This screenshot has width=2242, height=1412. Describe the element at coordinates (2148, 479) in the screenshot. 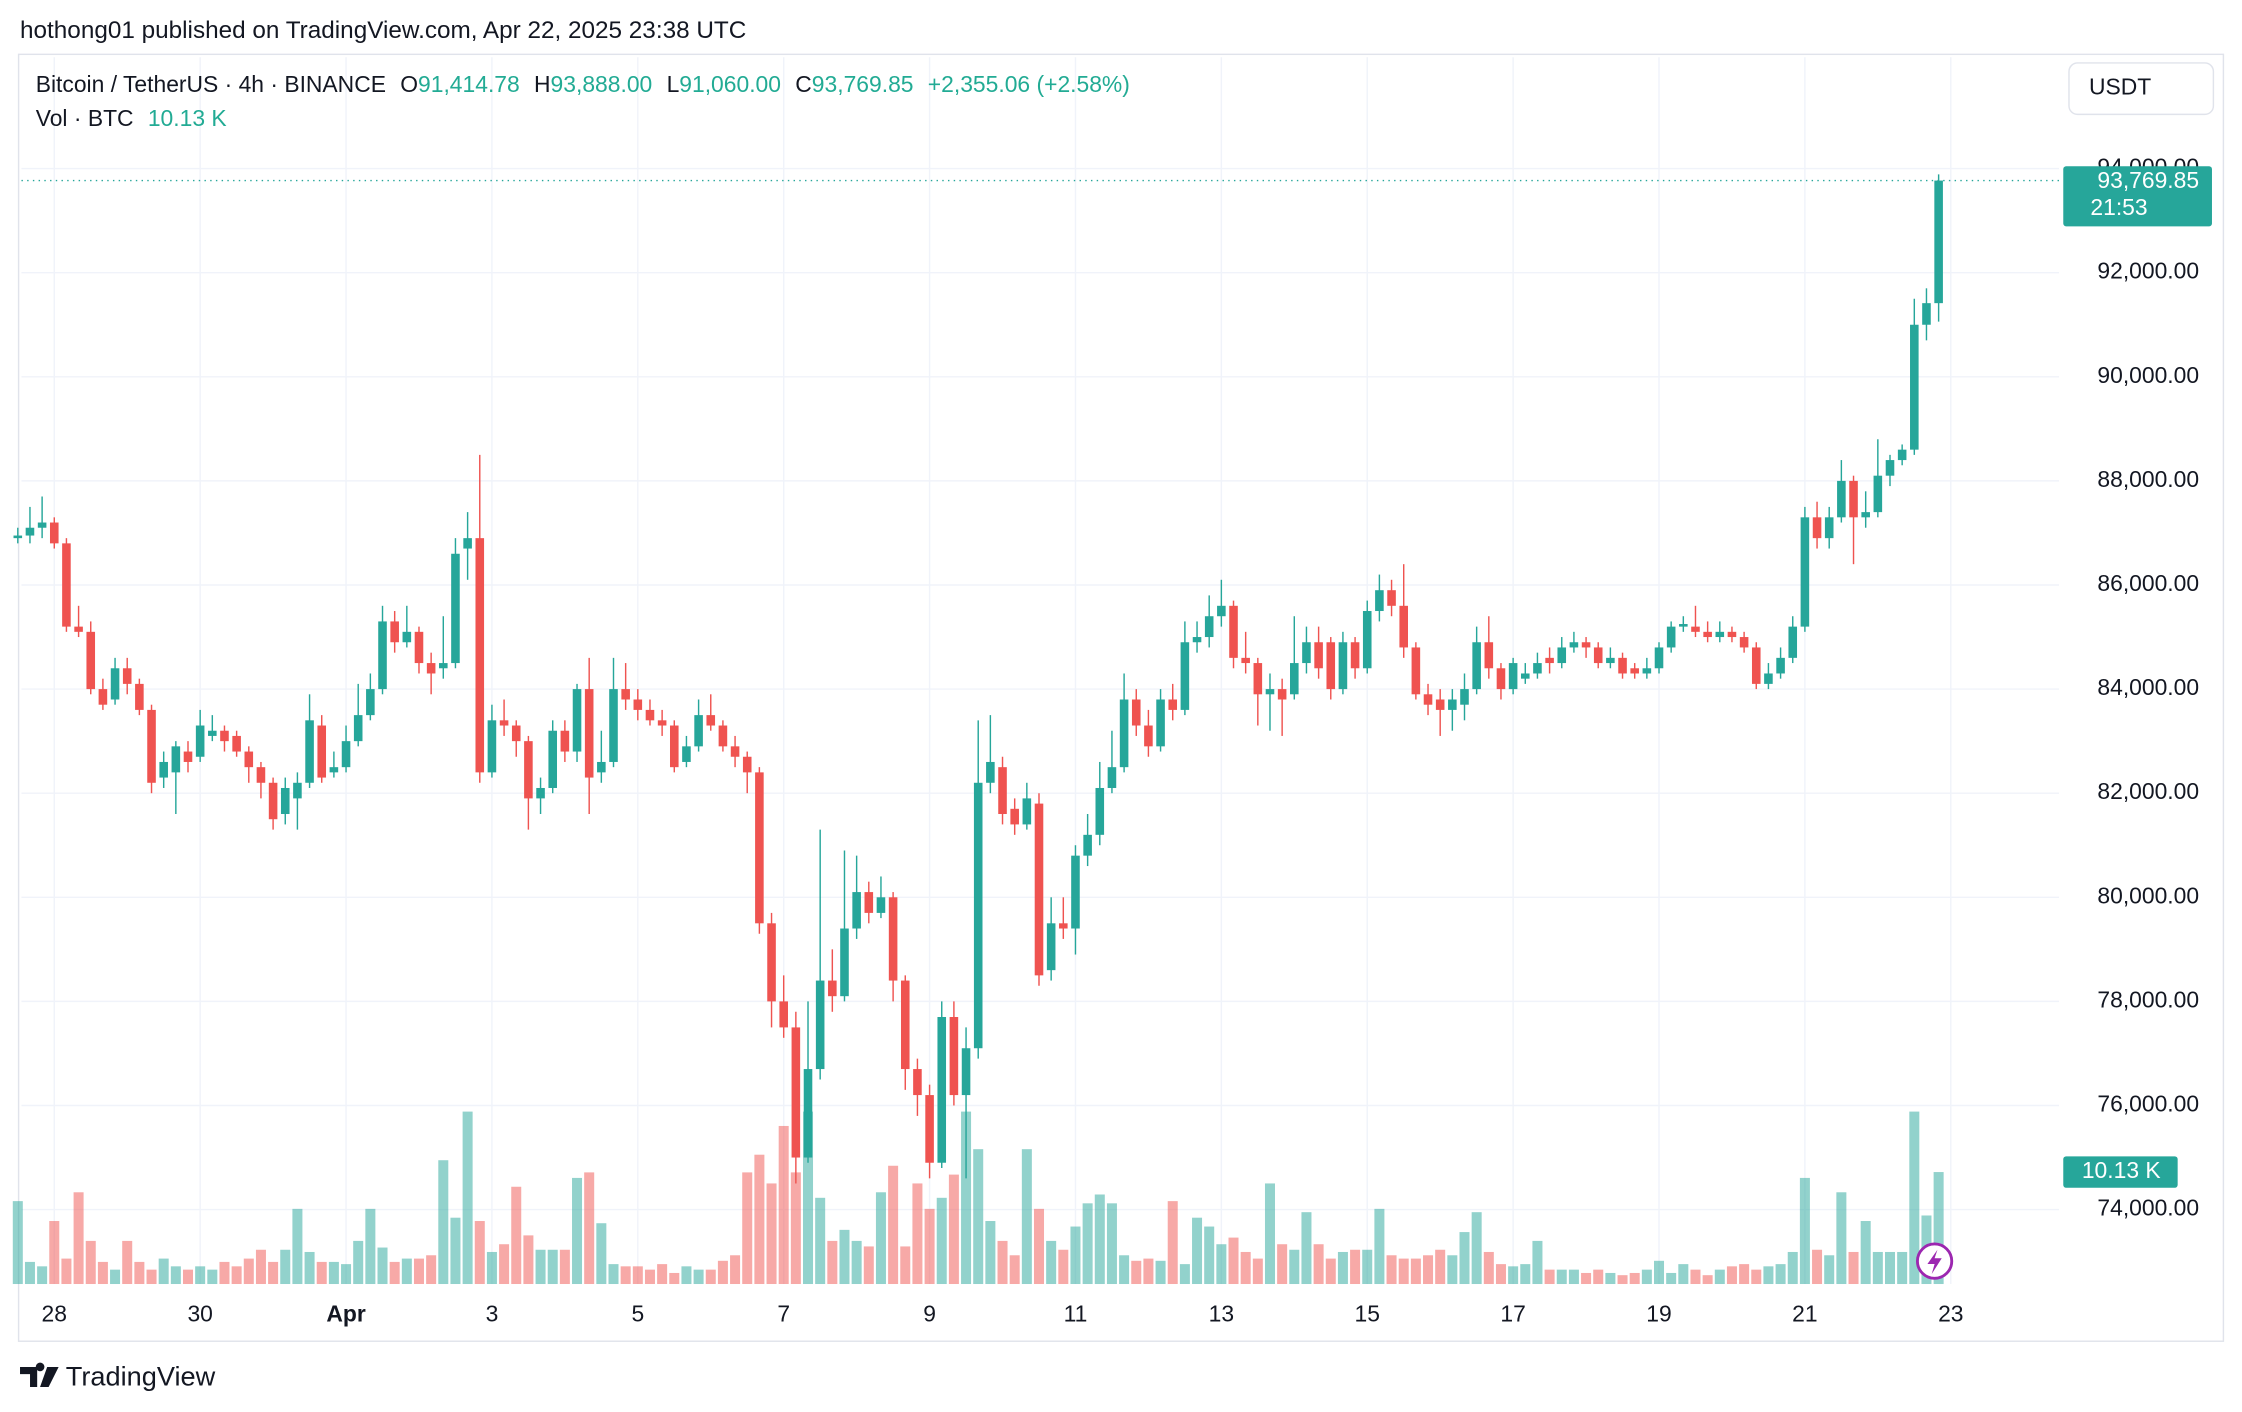

I see `y-tick-label: 88,000.00` at that location.